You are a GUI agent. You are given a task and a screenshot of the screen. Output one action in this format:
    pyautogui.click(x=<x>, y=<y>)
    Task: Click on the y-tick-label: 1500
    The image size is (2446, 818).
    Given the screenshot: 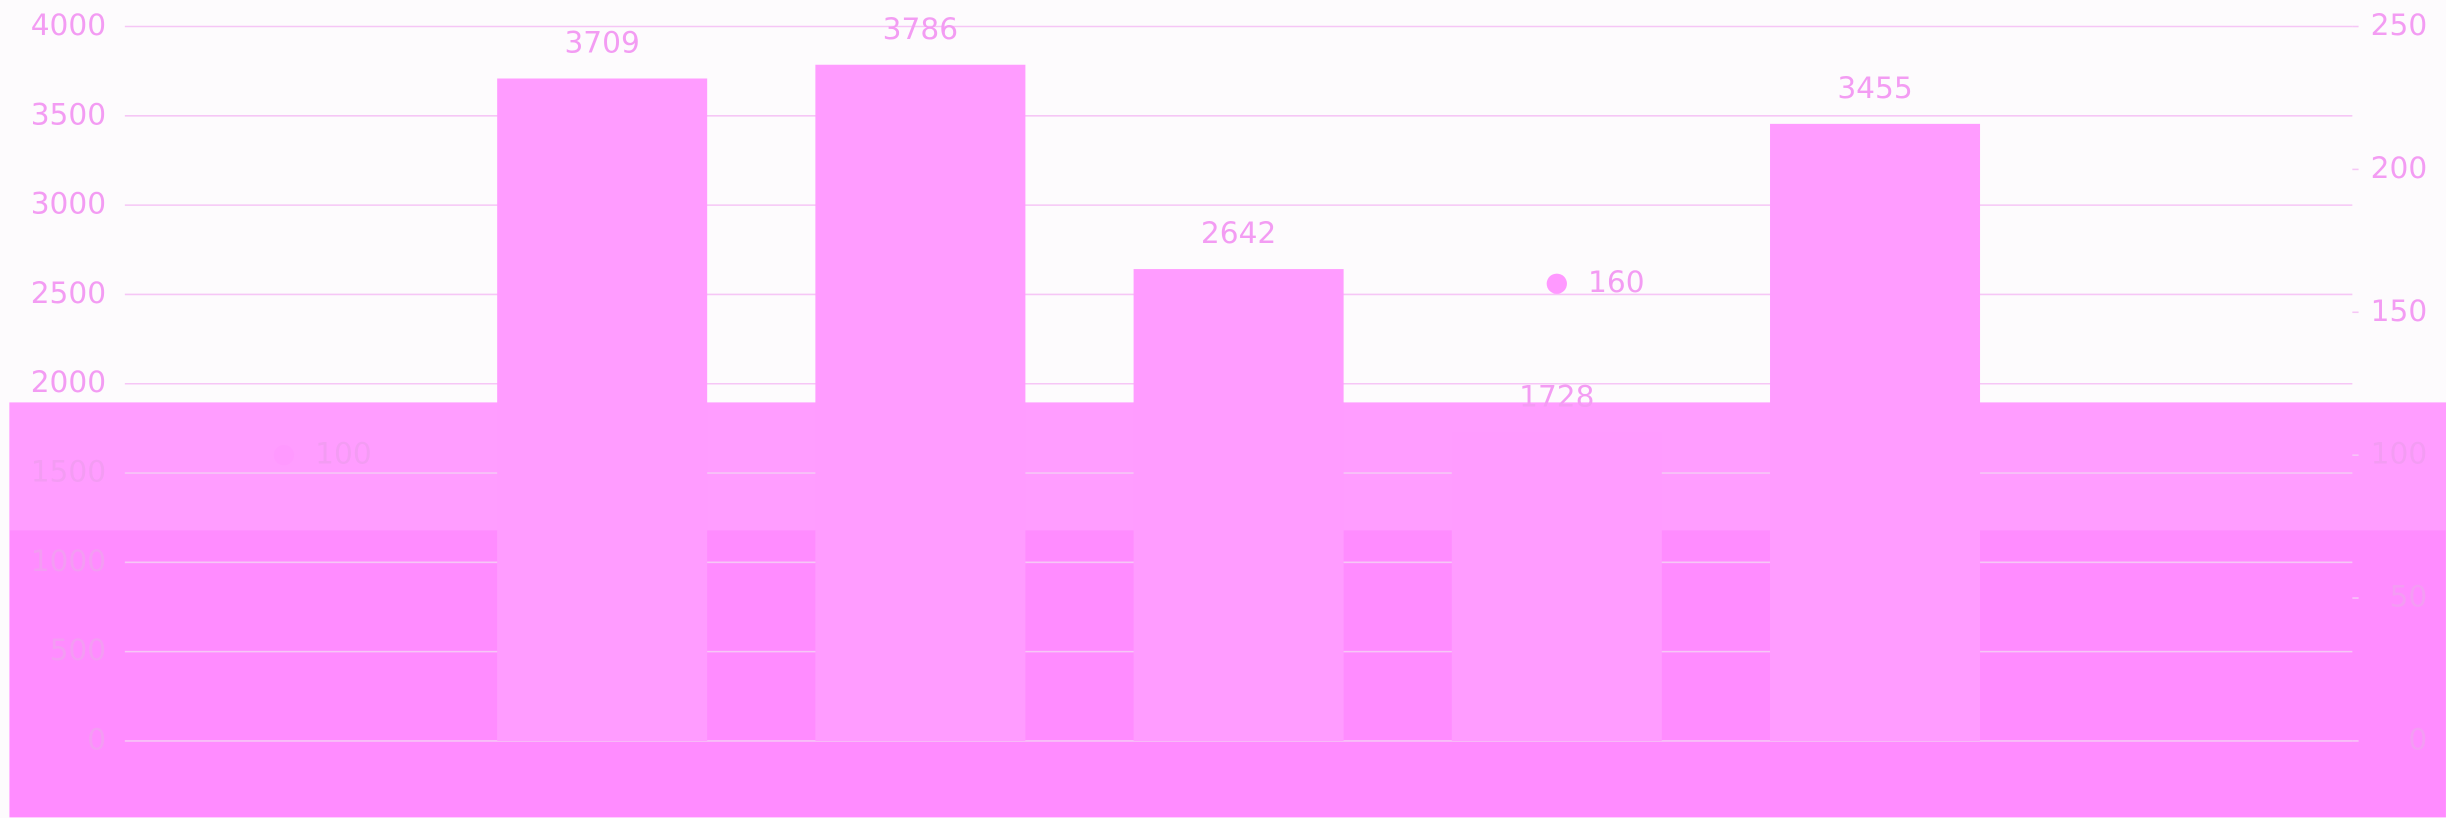 What is the action you would take?
    pyautogui.click(x=68, y=471)
    